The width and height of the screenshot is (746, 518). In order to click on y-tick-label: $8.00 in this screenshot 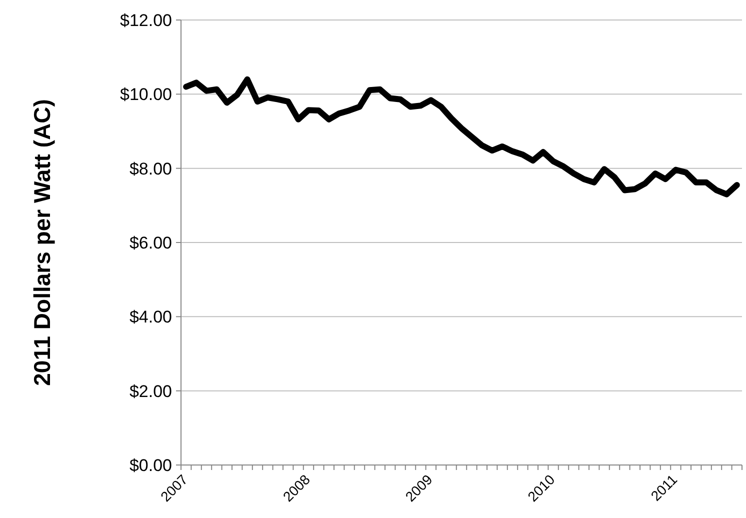, I will do `click(150, 168)`.